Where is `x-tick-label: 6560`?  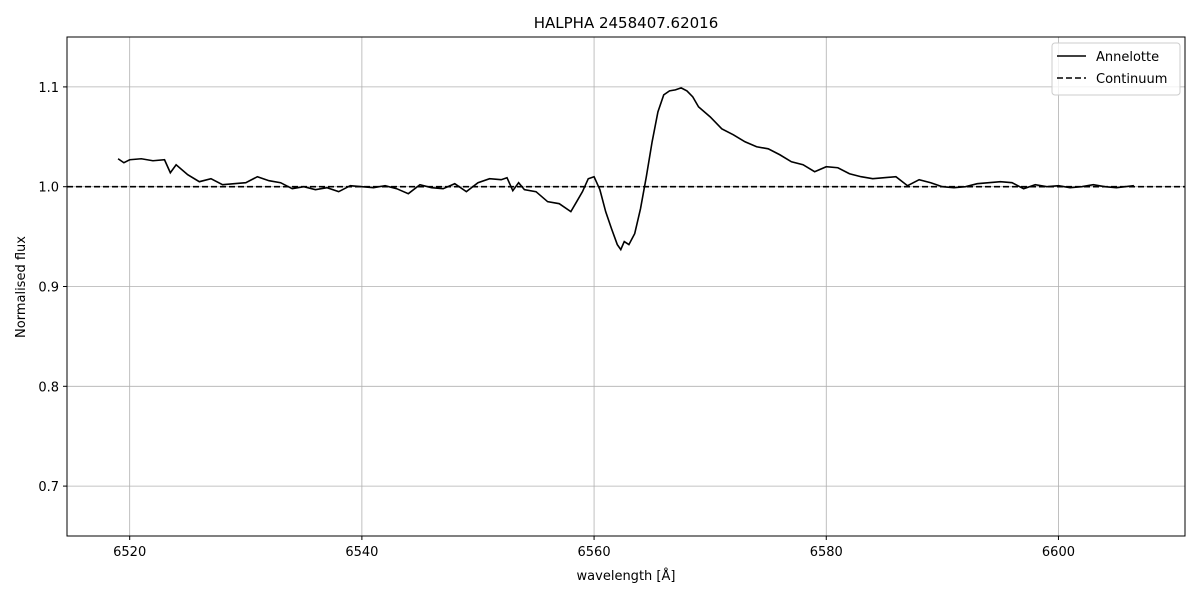
x-tick-label: 6560 is located at coordinates (594, 552).